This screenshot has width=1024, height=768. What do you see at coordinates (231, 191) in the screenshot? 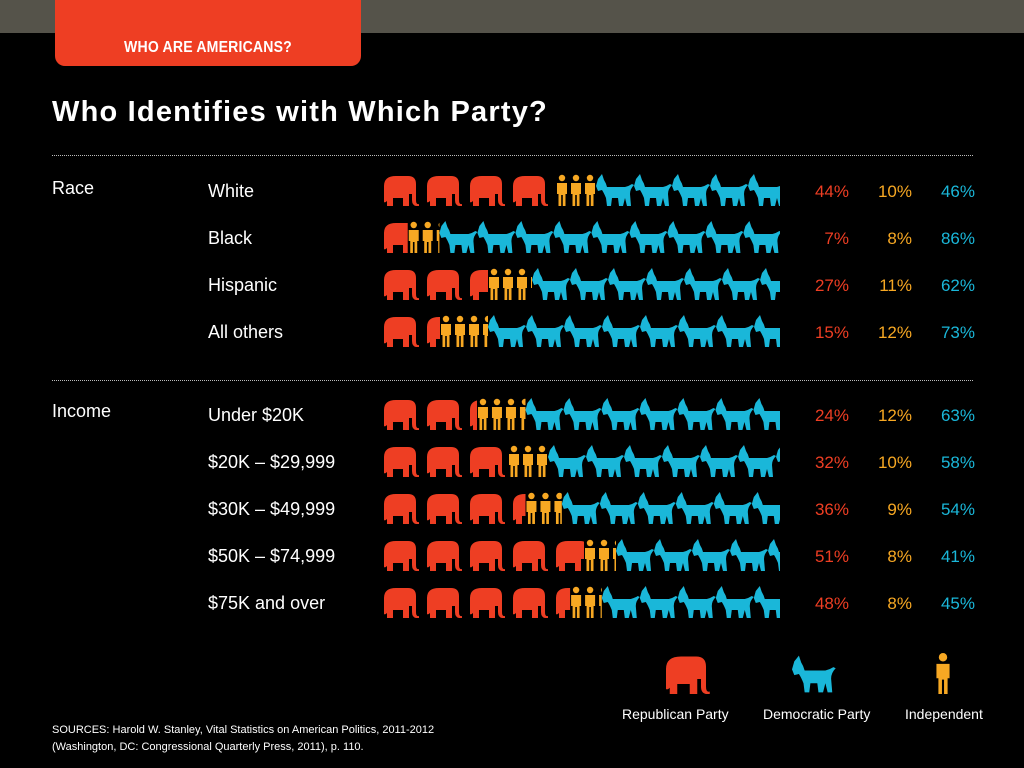
I see `row-label: White` at bounding box center [231, 191].